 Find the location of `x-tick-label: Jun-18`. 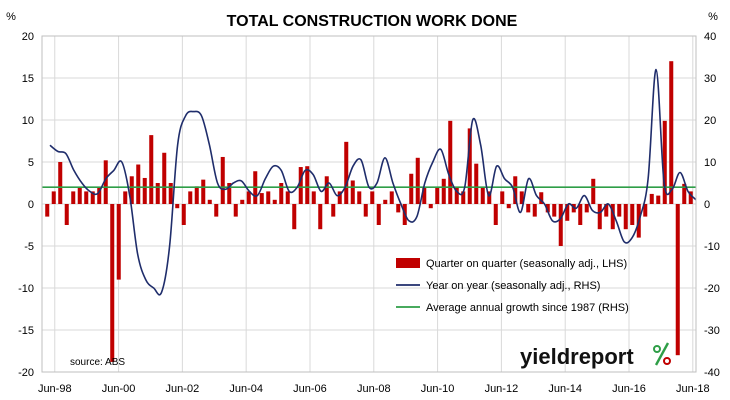

x-tick-label: Jun-18 is located at coordinates (693, 389).